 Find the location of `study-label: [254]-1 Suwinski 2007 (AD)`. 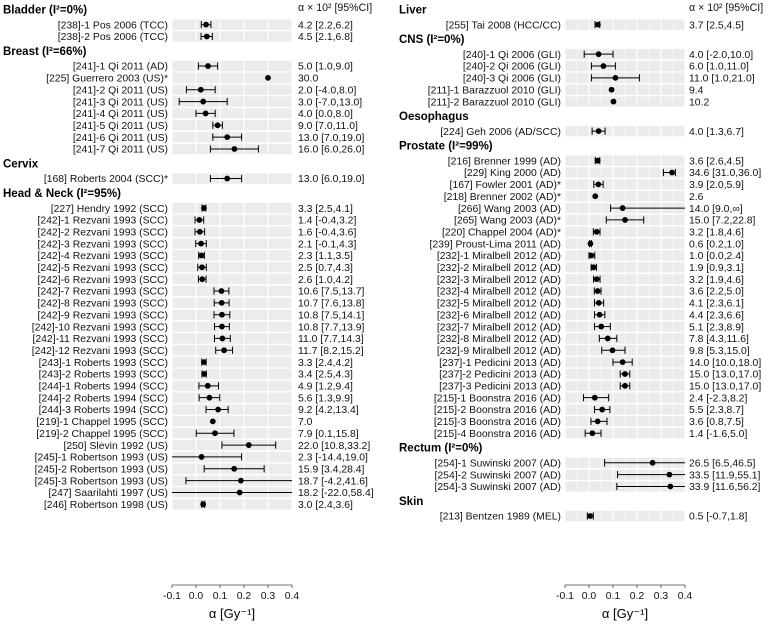

study-label: [254]-1 Suwinski 2007 (AD) is located at coordinates (498, 463).